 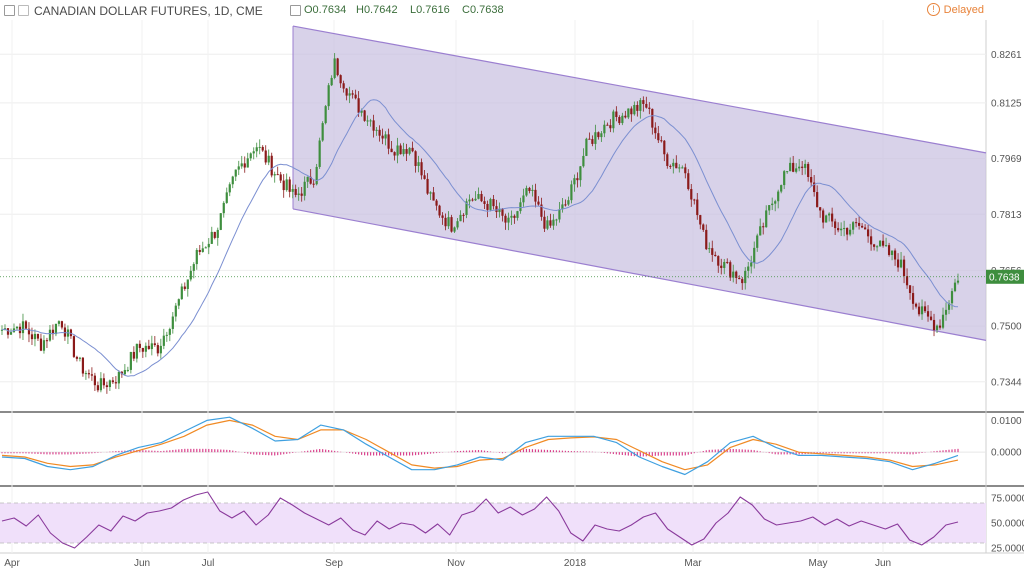 I want to click on high-value: H0.7642, so click(x=377, y=10).